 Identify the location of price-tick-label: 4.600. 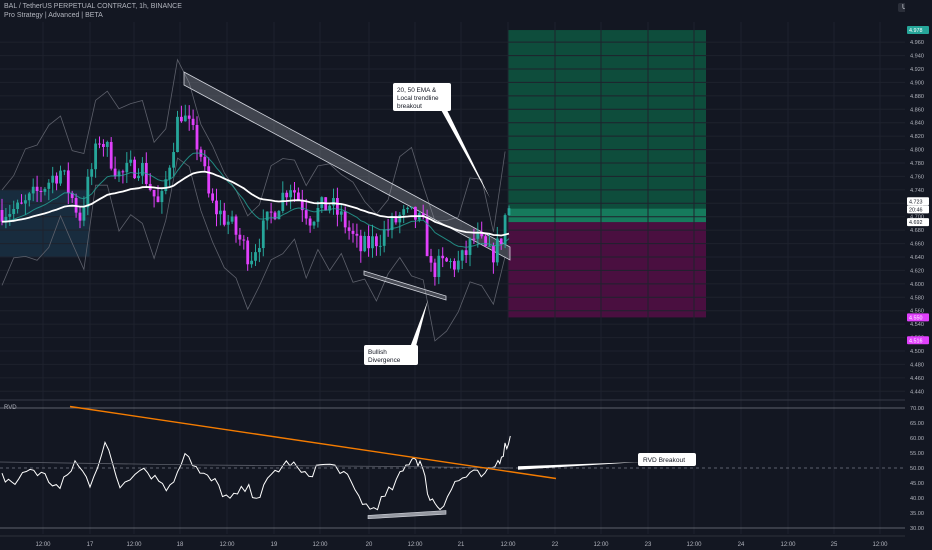
(917, 285).